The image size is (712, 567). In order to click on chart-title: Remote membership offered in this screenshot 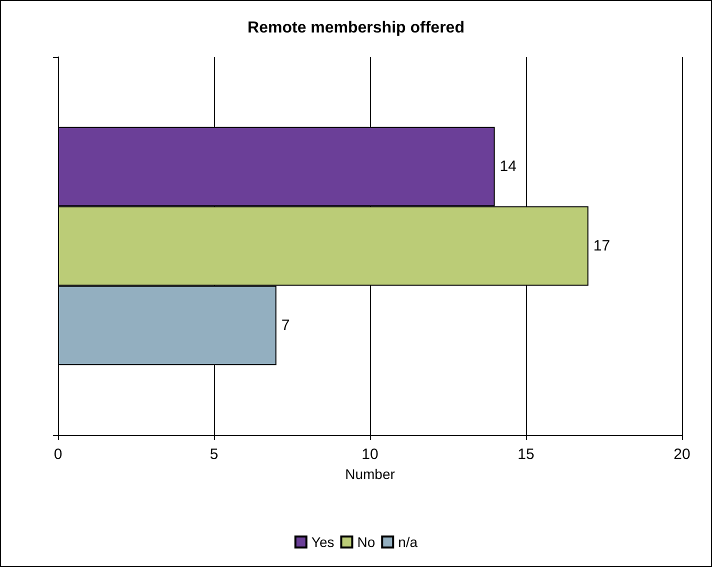, I will do `click(356, 28)`.